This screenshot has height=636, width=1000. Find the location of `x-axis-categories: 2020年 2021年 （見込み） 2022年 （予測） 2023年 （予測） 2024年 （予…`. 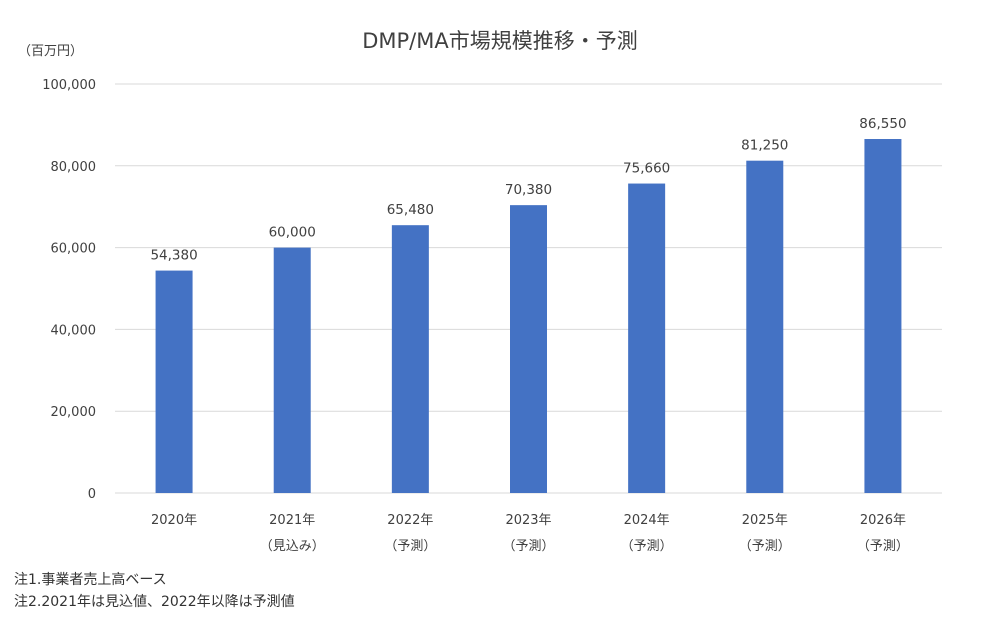

x-axis-categories: 2020年 2021年 （見込み） 2022年 （予測） 2023年 （予測） 2024年 （予… is located at coordinates (530, 533).